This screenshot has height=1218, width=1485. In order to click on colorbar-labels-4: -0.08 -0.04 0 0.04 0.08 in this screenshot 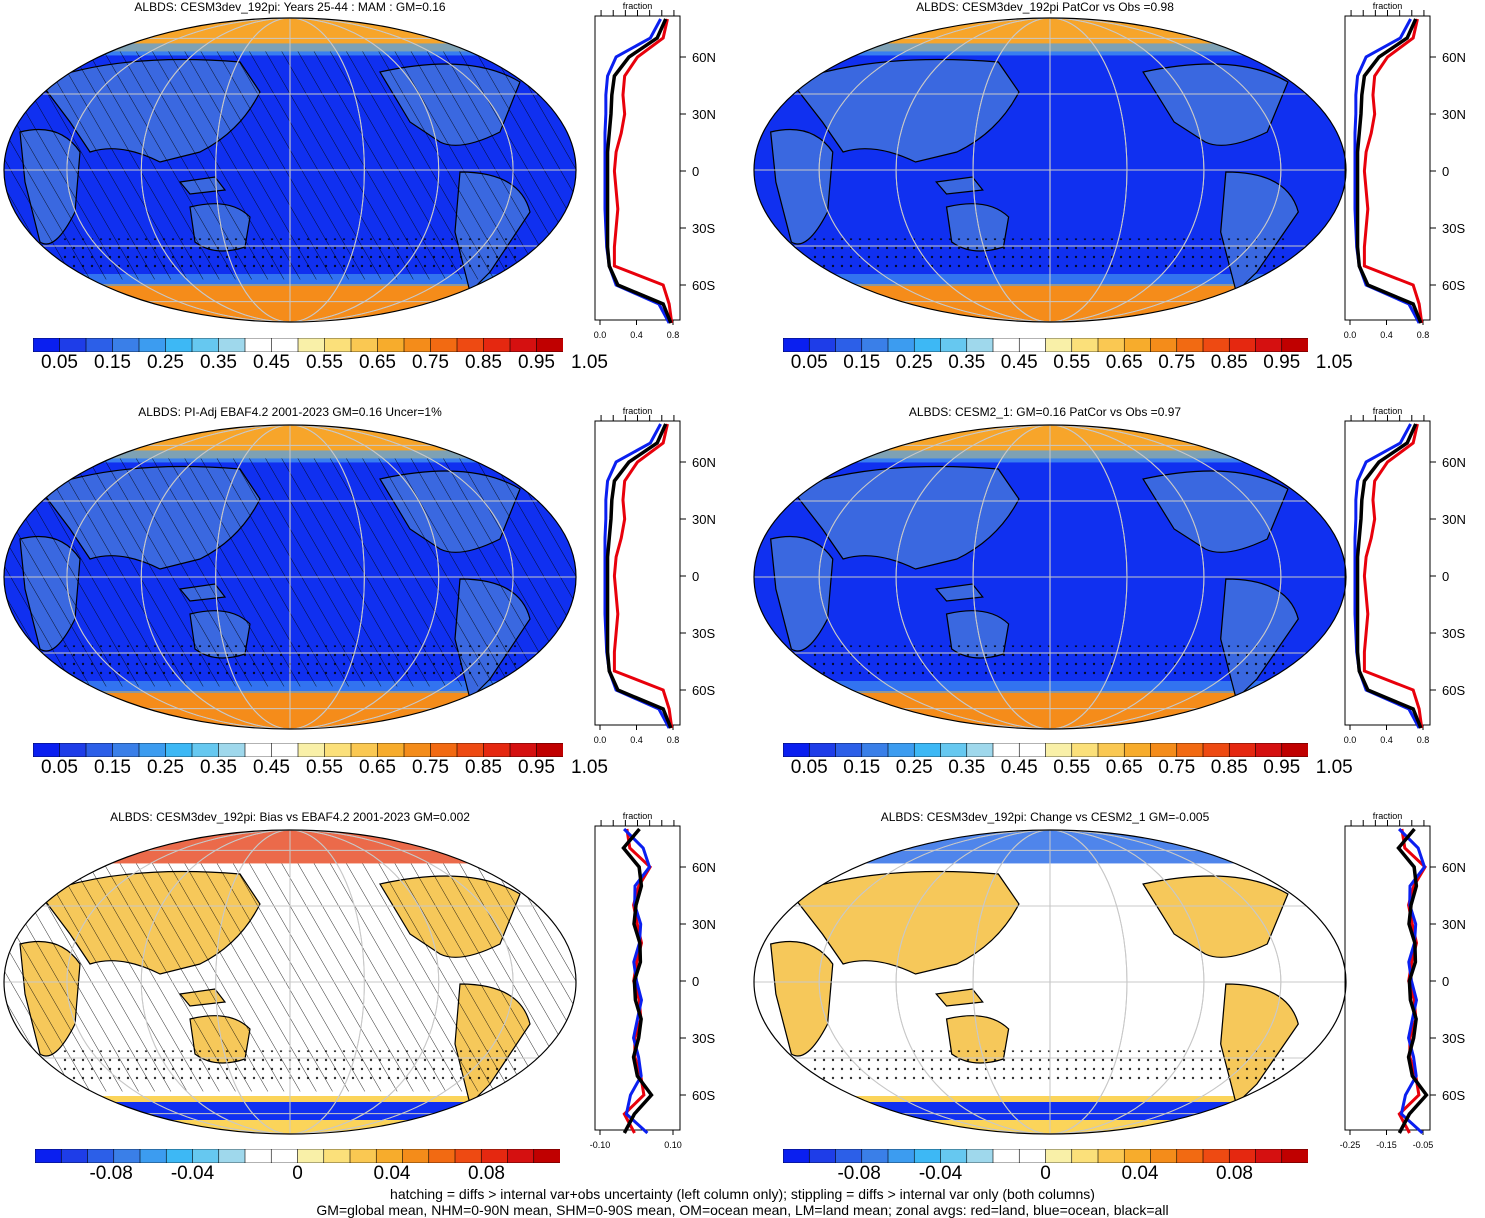, I will do `click(297, 1175)`.